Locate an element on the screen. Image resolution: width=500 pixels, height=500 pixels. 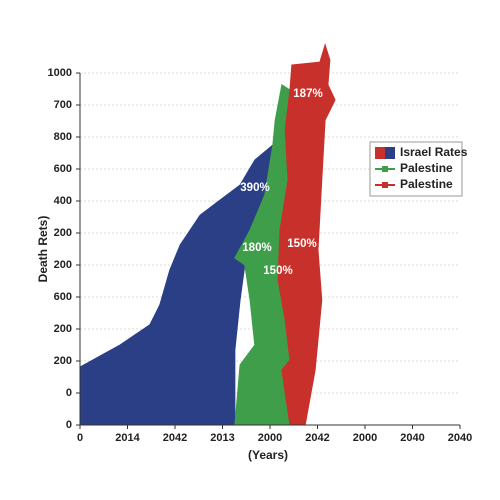
annotation: 390% is located at coordinates (254, 188).